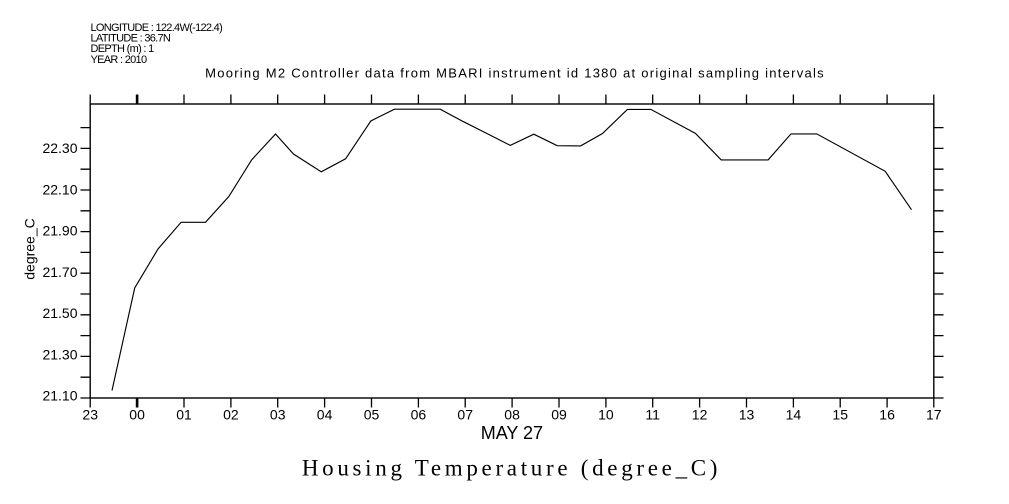 The image size is (1009, 504). Describe the element at coordinates (59, 272) in the screenshot. I see `svg-text: 21.70` at that location.